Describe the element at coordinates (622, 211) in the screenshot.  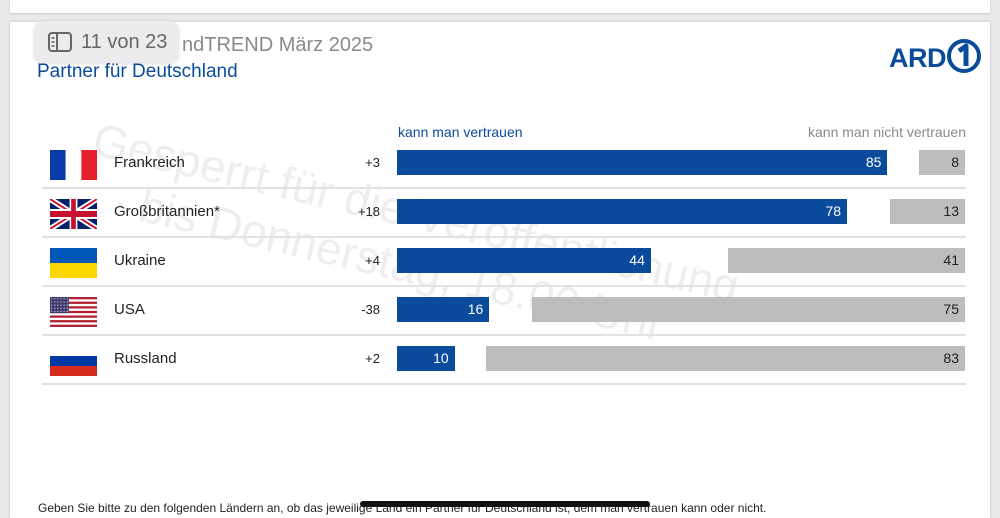
I see `trust-bar: 78` at that location.